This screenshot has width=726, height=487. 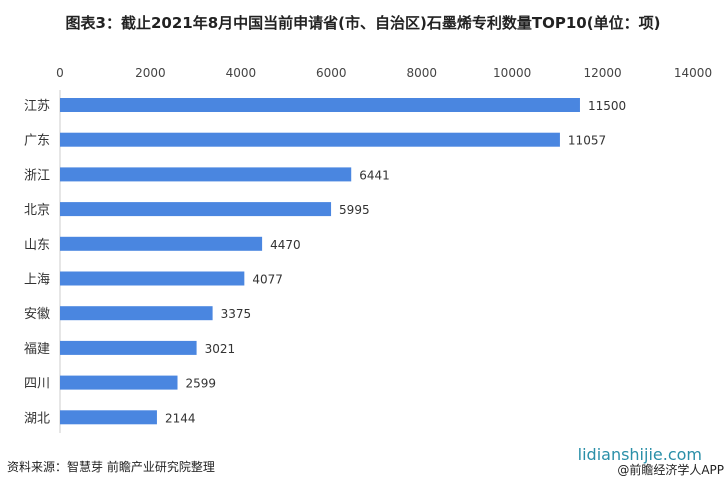 What do you see at coordinates (37, 106) in the screenshot?
I see `category-label: 江苏` at bounding box center [37, 106].